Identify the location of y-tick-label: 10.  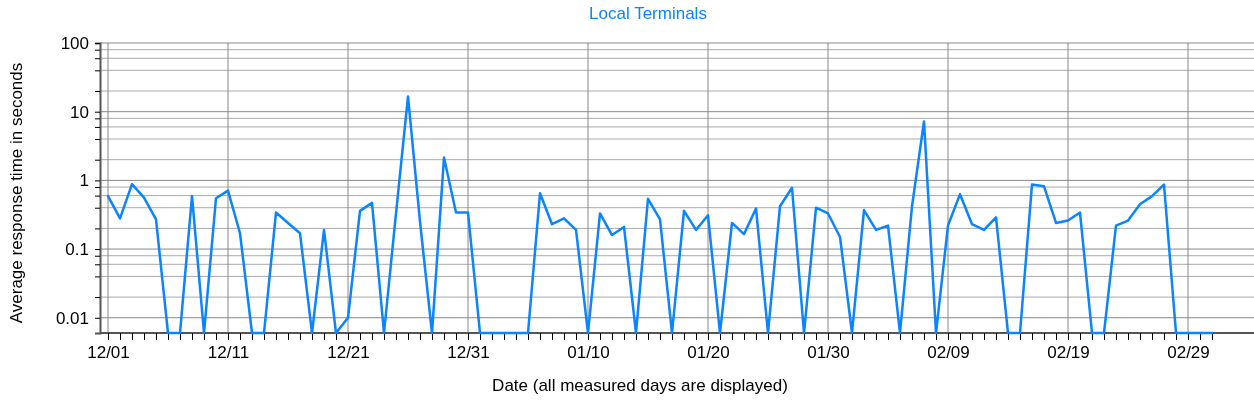
(79, 112).